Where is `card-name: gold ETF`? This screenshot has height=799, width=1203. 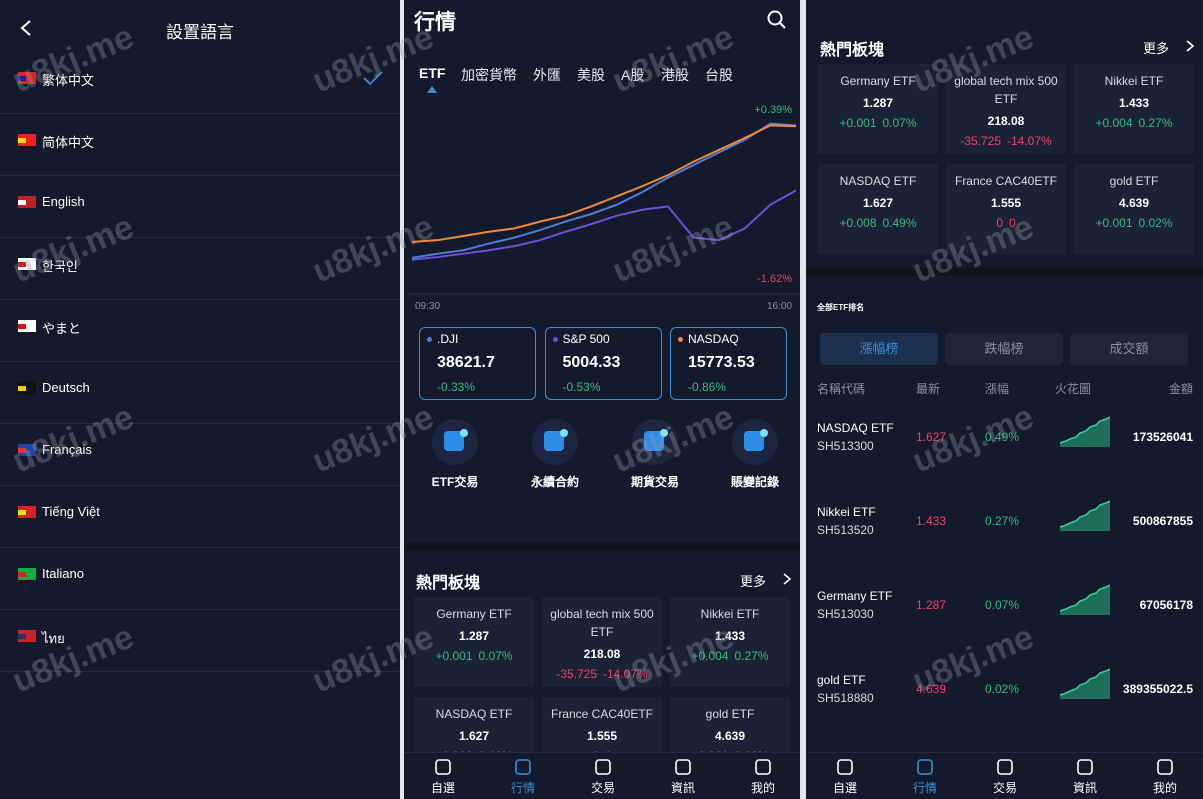 card-name: gold ETF is located at coordinates (1134, 181).